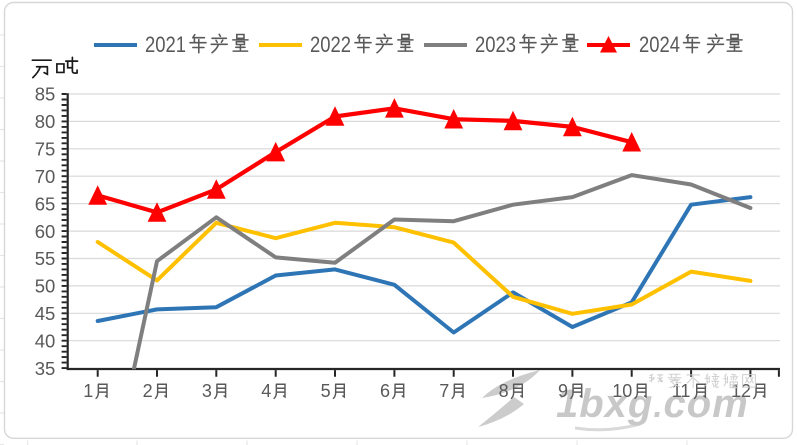  Describe the element at coordinates (266, 391) in the screenshot. I see `svg-text: 4` at that location.